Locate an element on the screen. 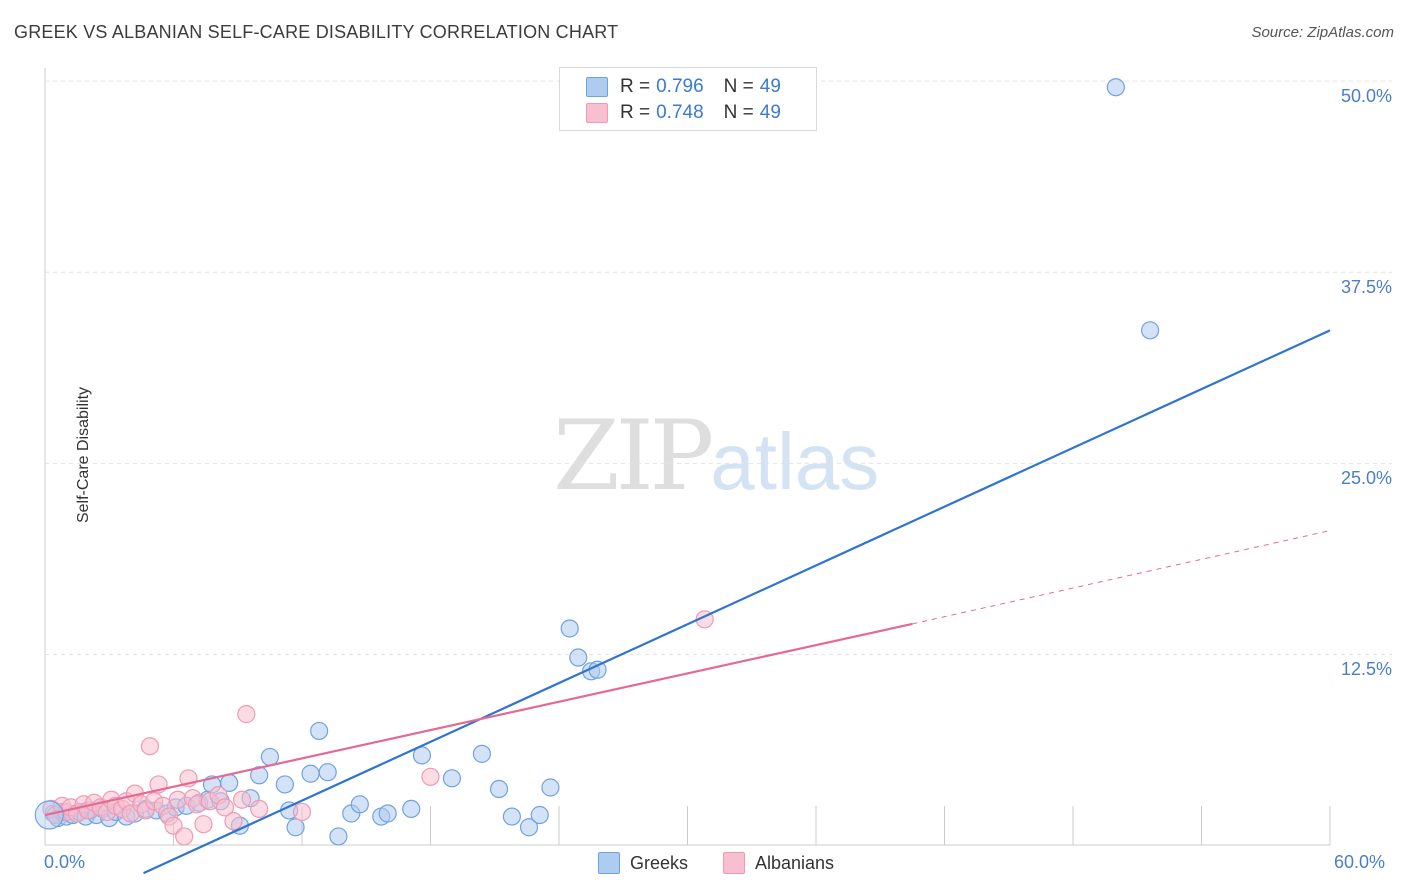 Image resolution: width=1406 pixels, height=892 pixels. legend-item-albanians: Albanians is located at coordinates (778, 863).